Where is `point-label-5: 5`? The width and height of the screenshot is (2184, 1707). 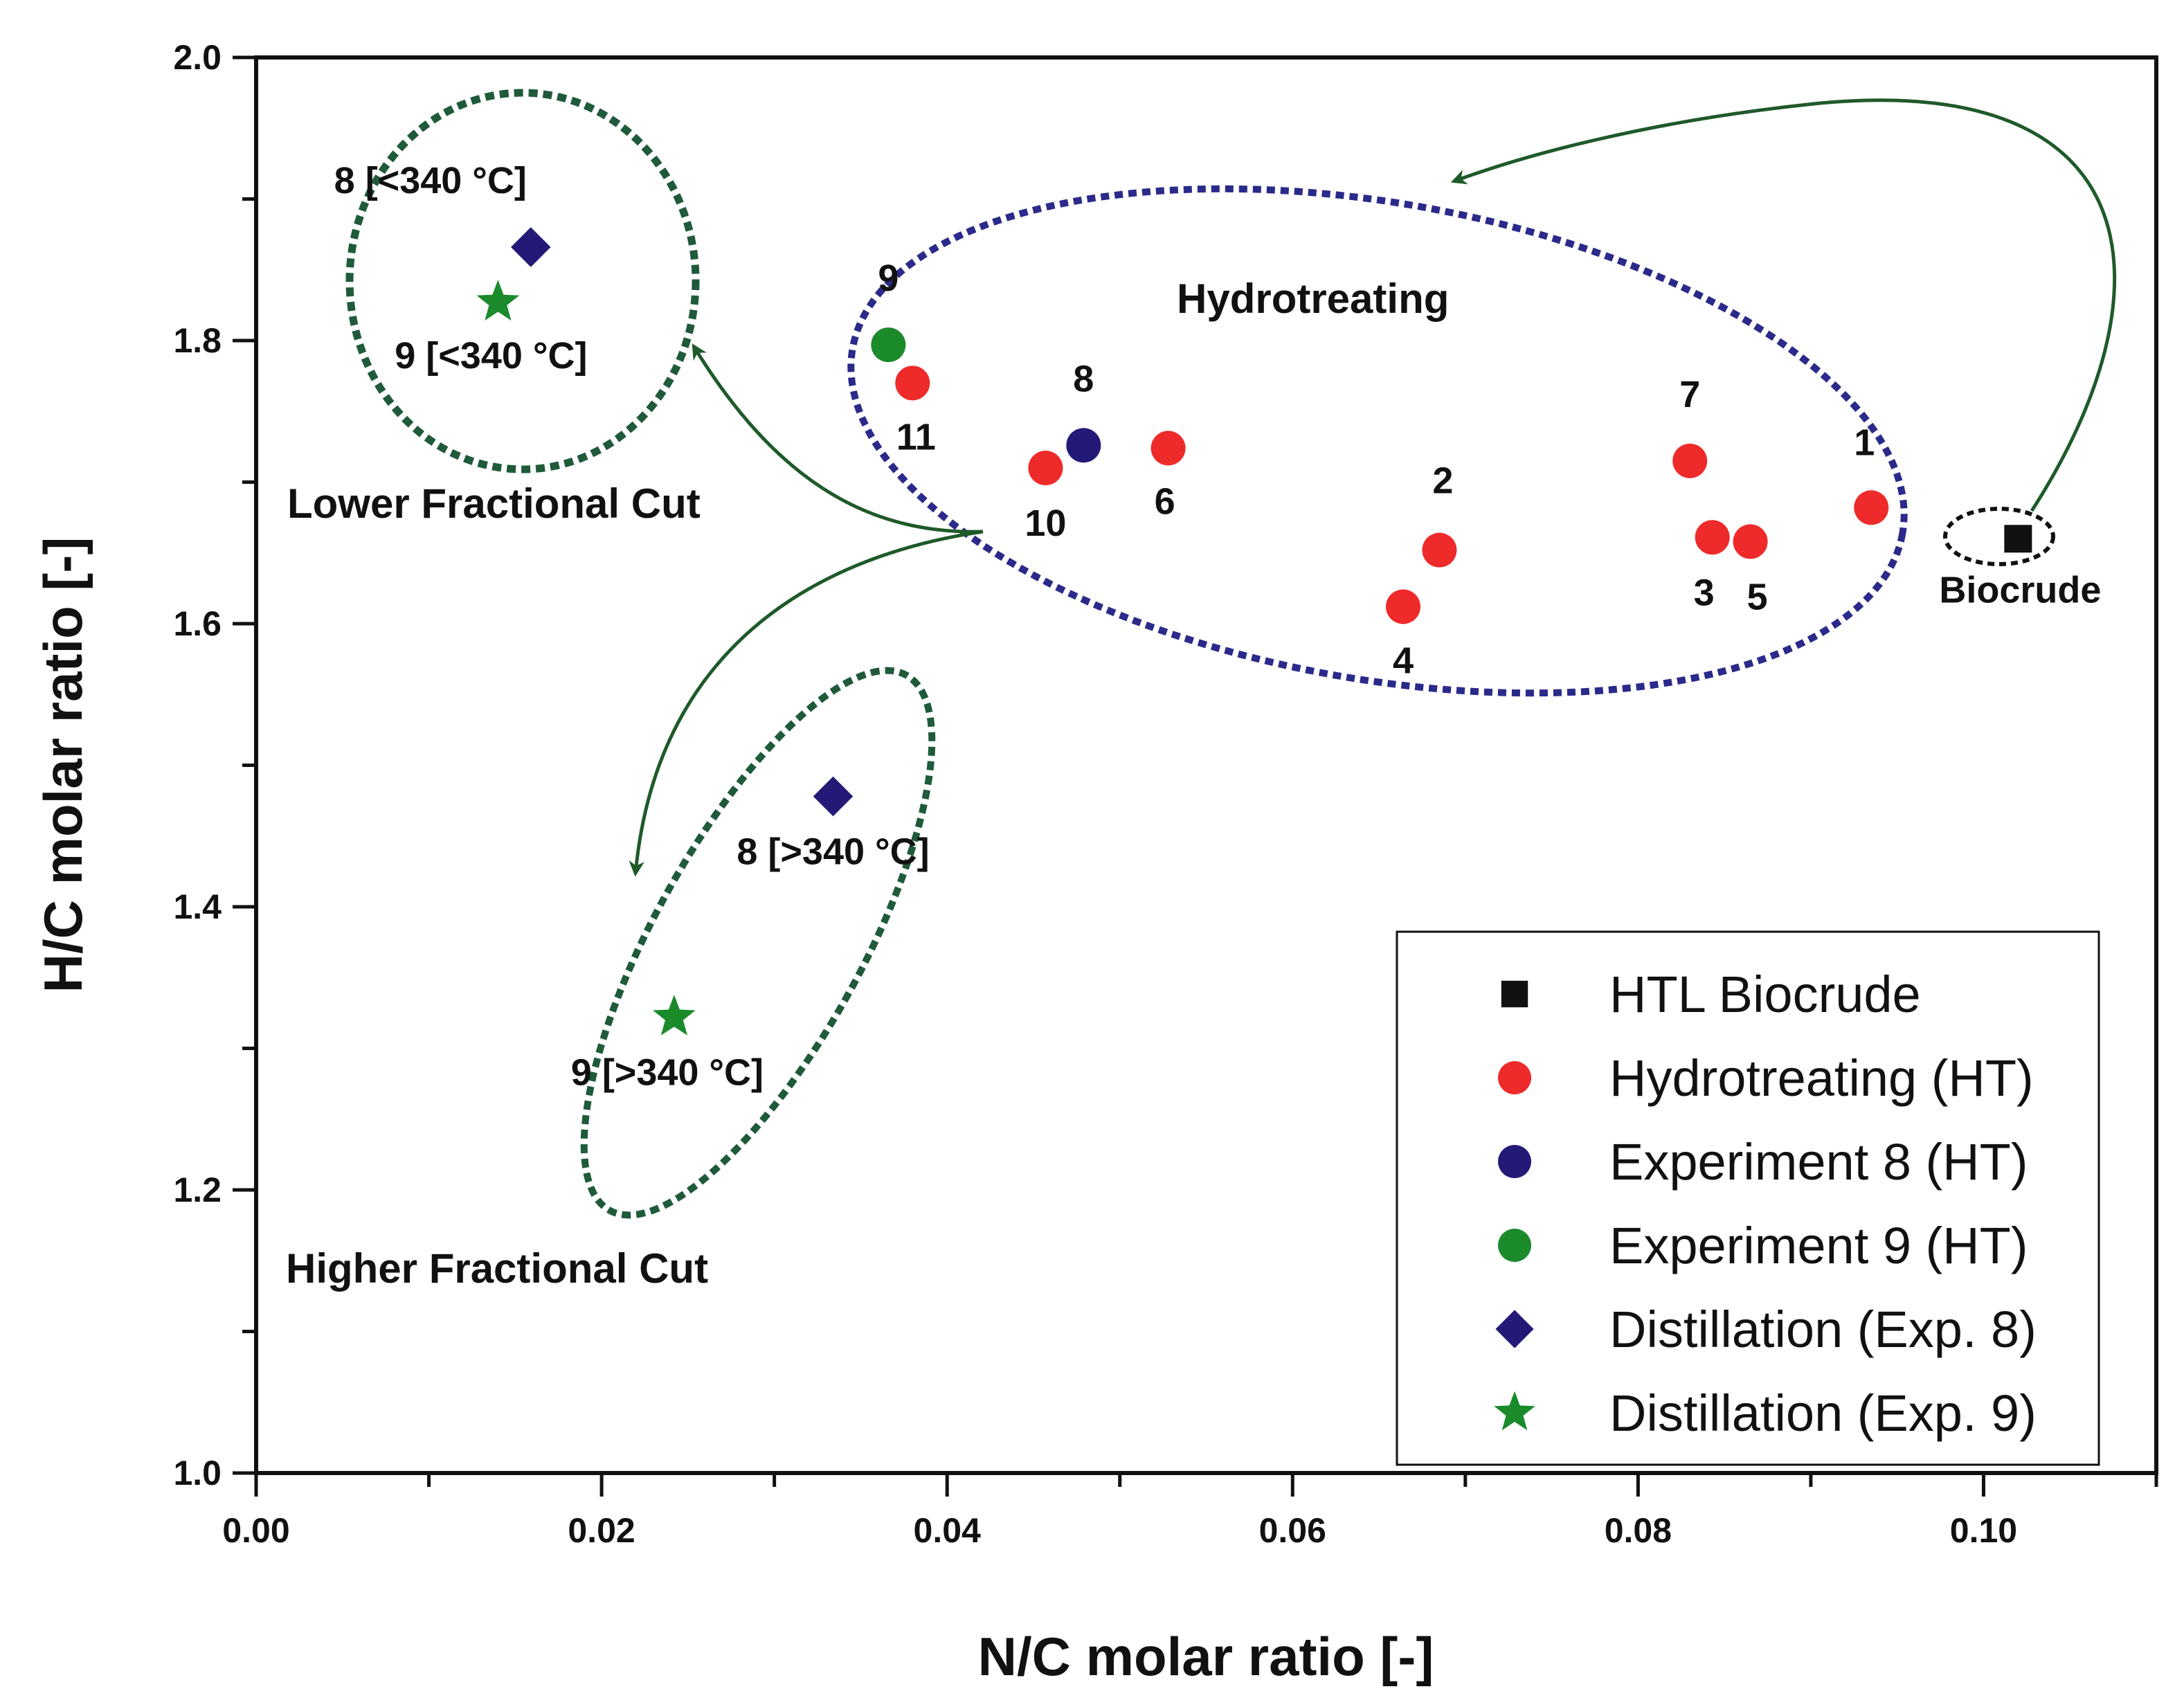 point-label-5: 5 is located at coordinates (1757, 596).